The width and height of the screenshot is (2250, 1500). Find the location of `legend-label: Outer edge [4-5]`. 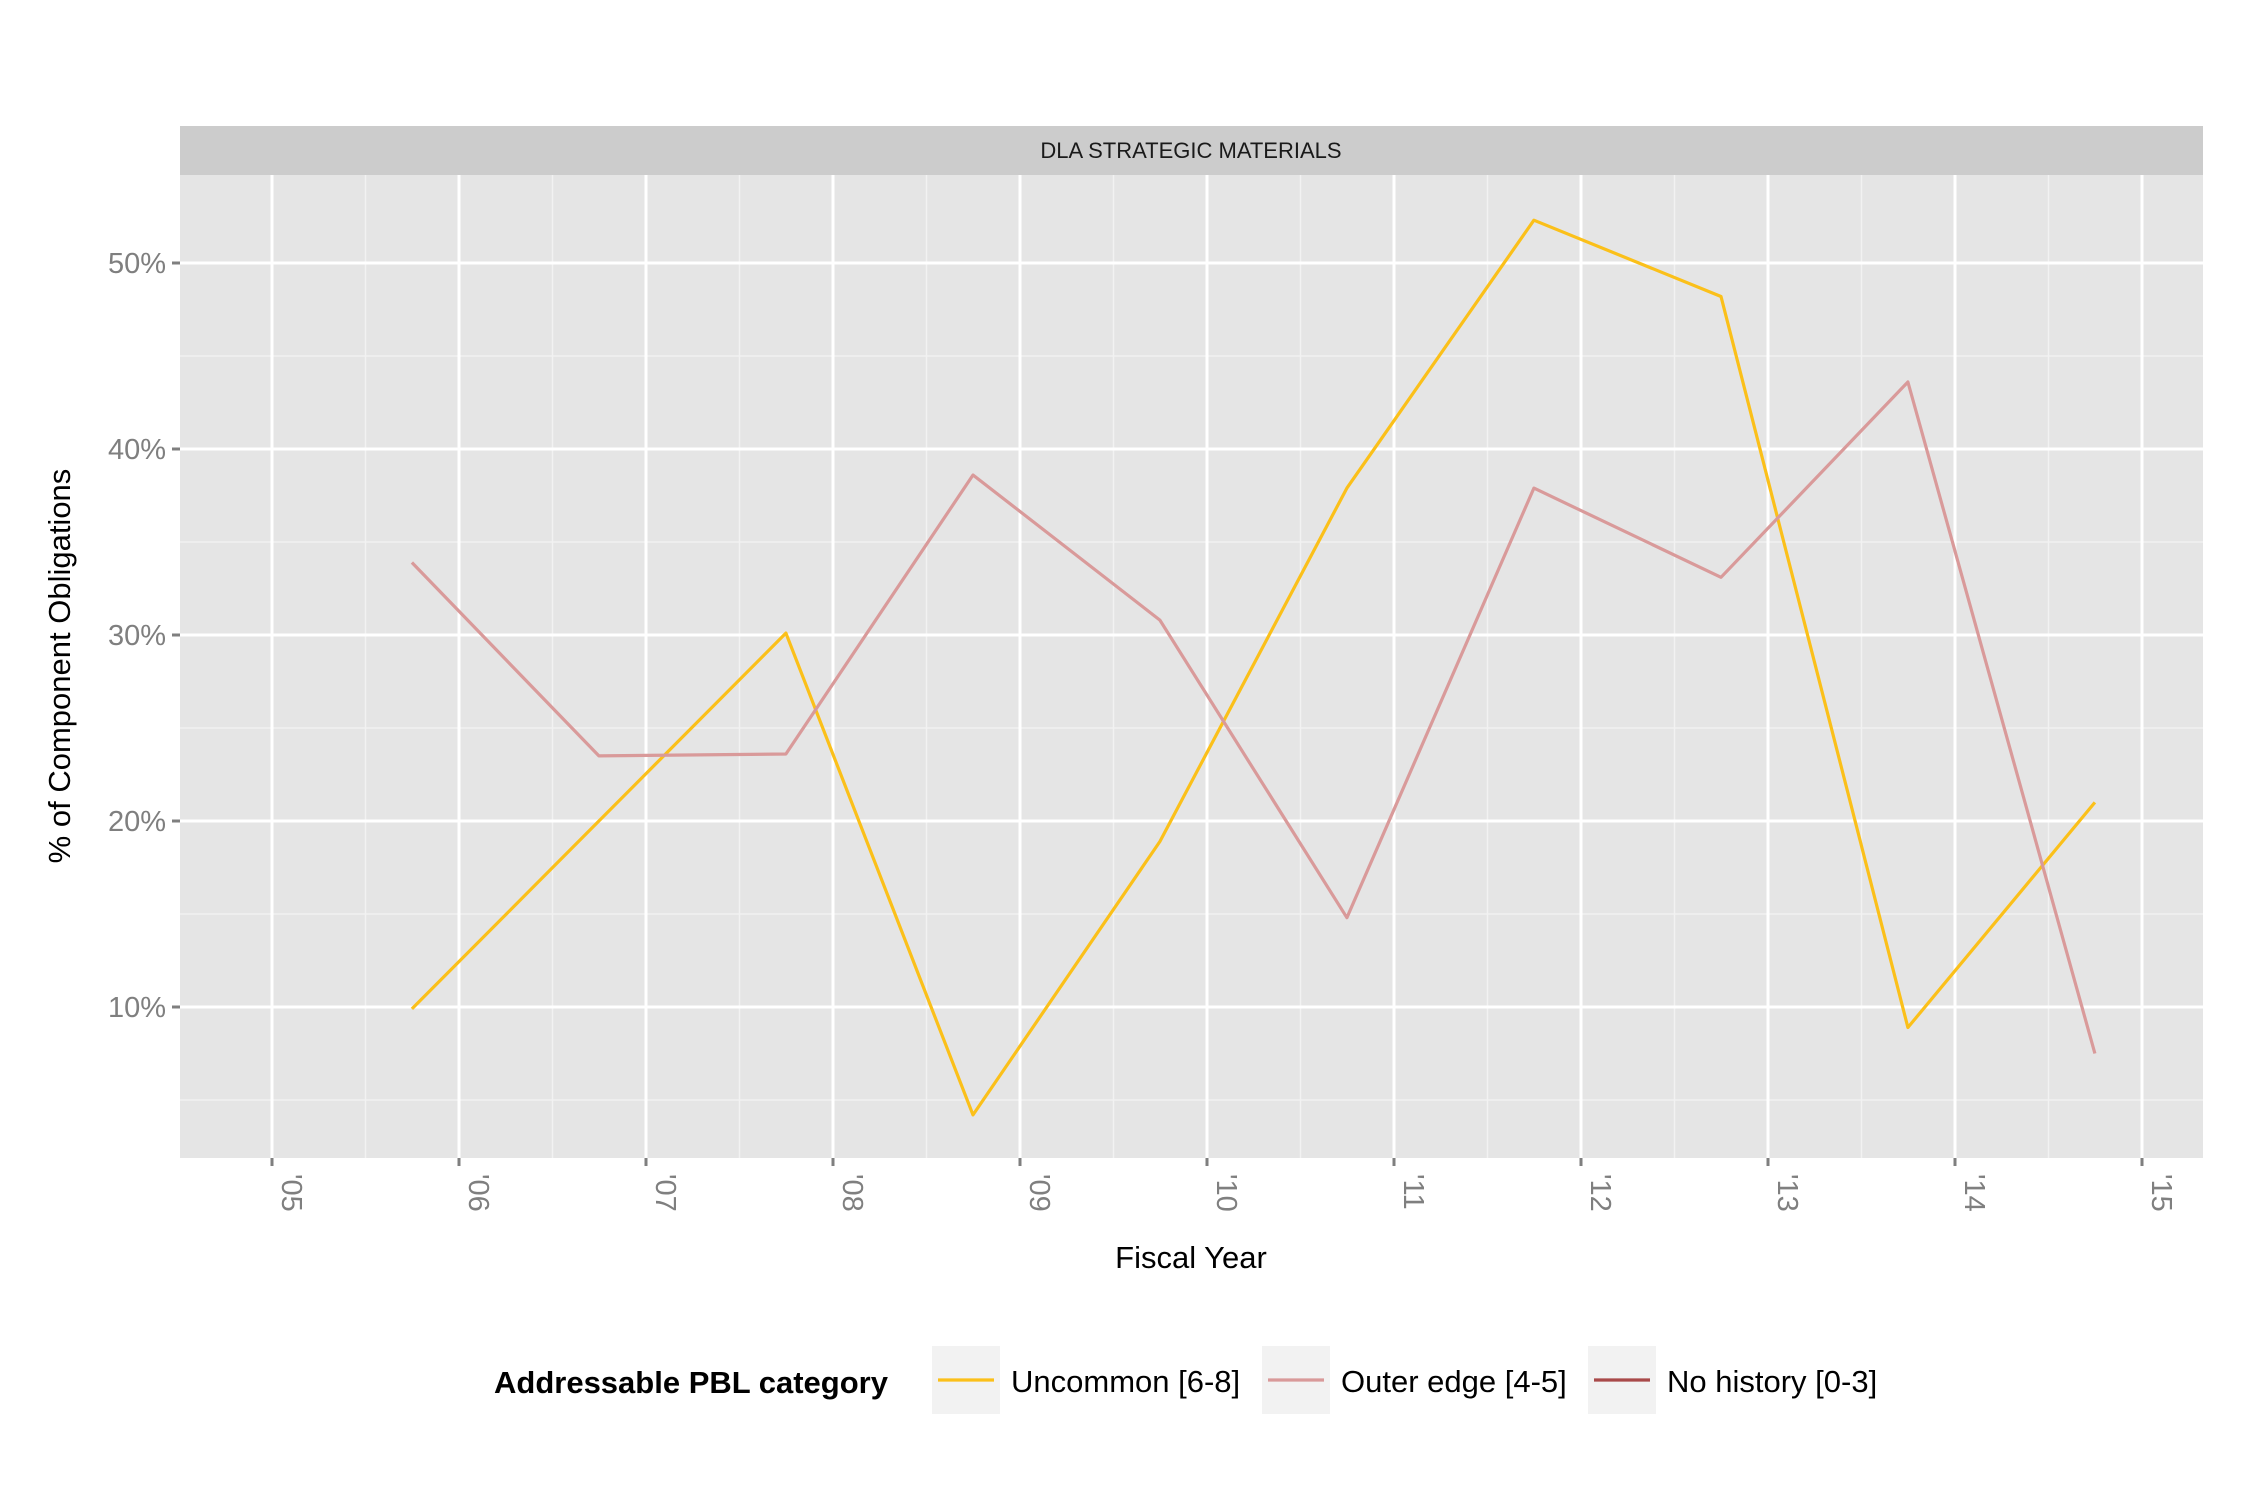

legend-label: Outer edge [4-5] is located at coordinates (1454, 1381).